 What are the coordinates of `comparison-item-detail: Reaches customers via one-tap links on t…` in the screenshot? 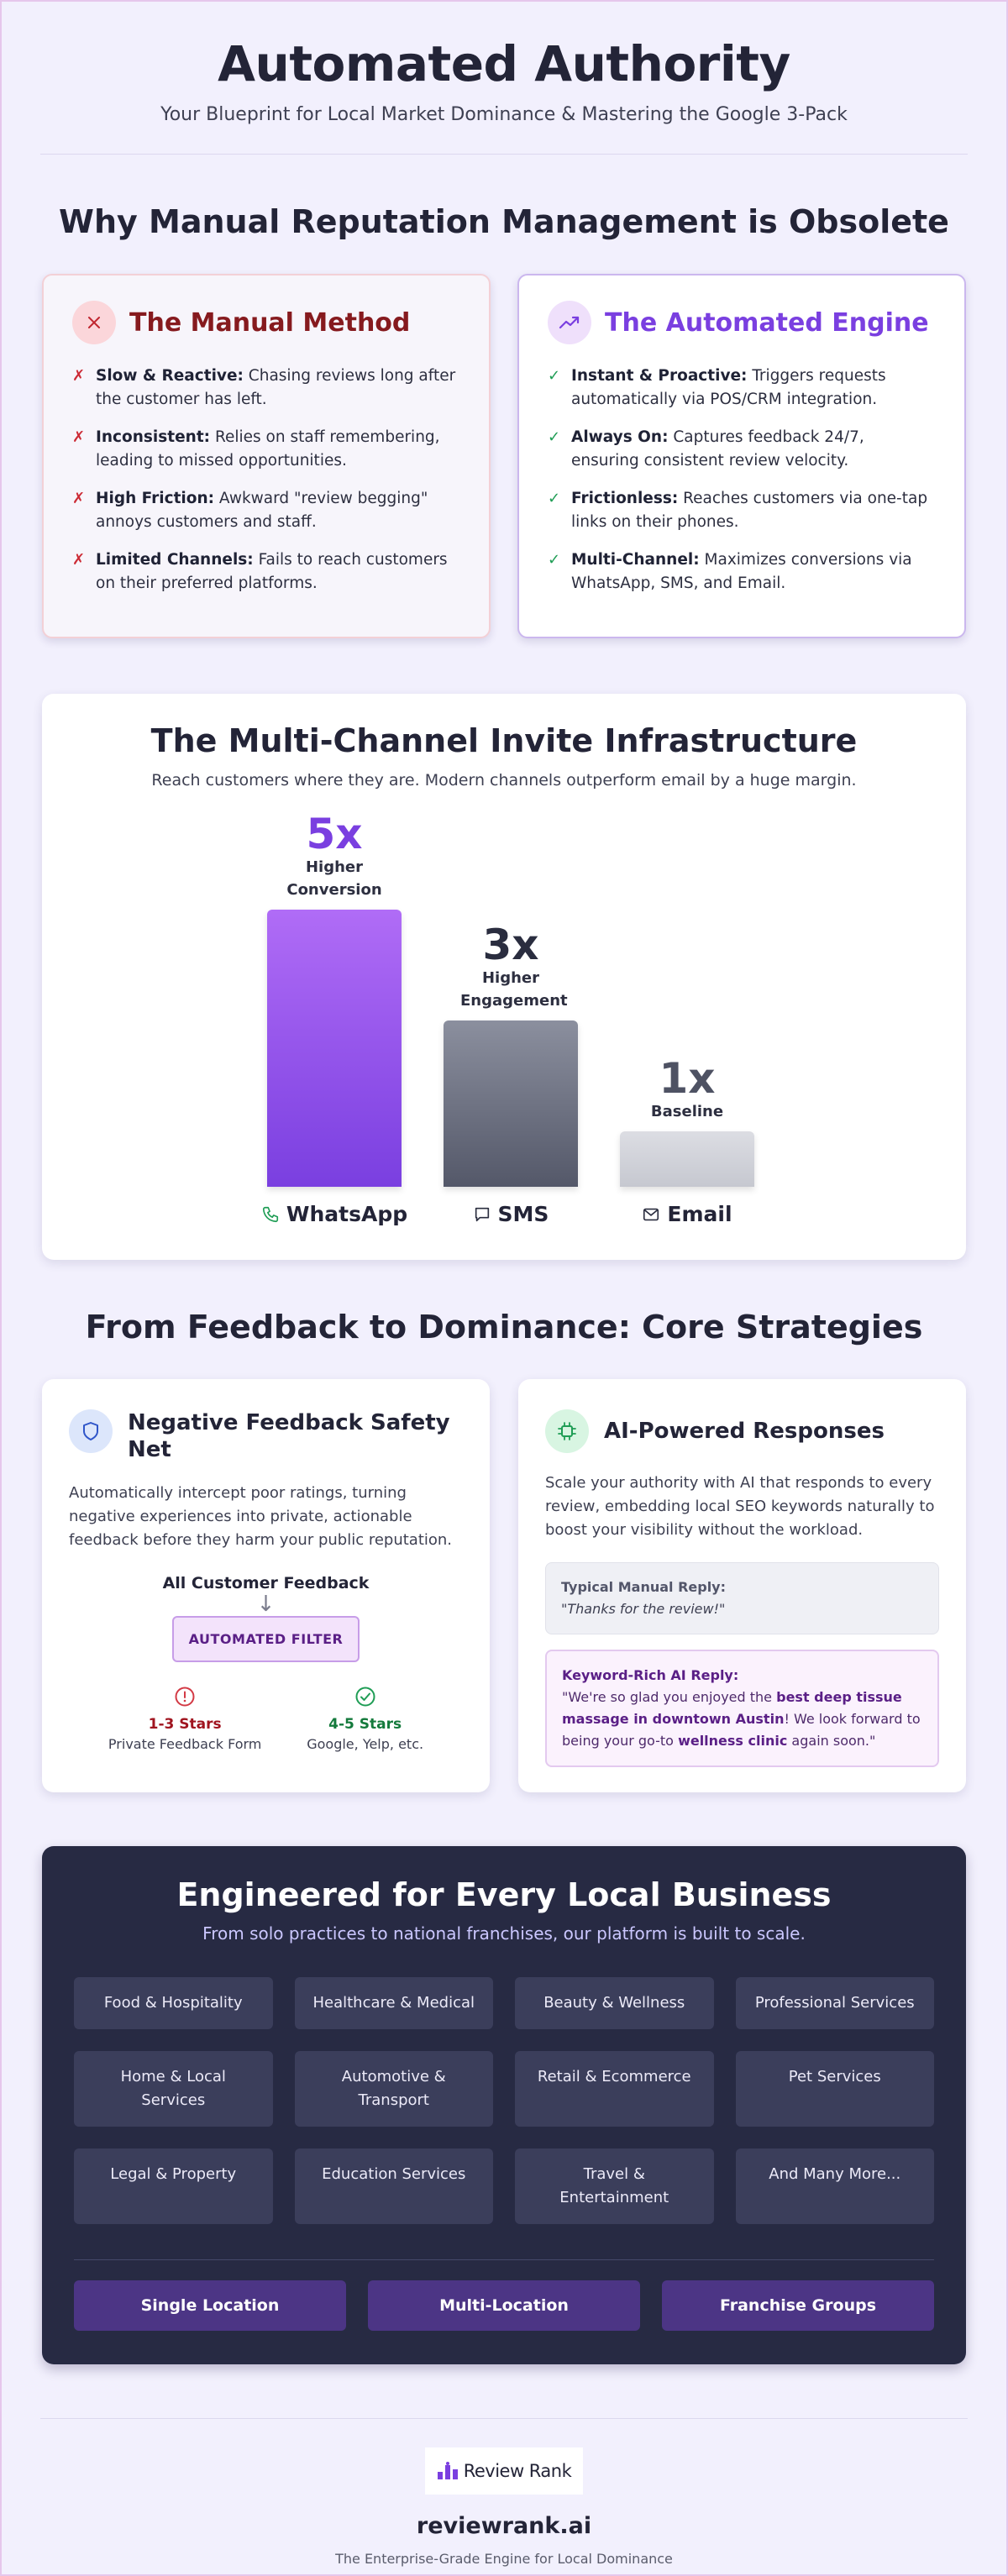 It's located at (749, 510).